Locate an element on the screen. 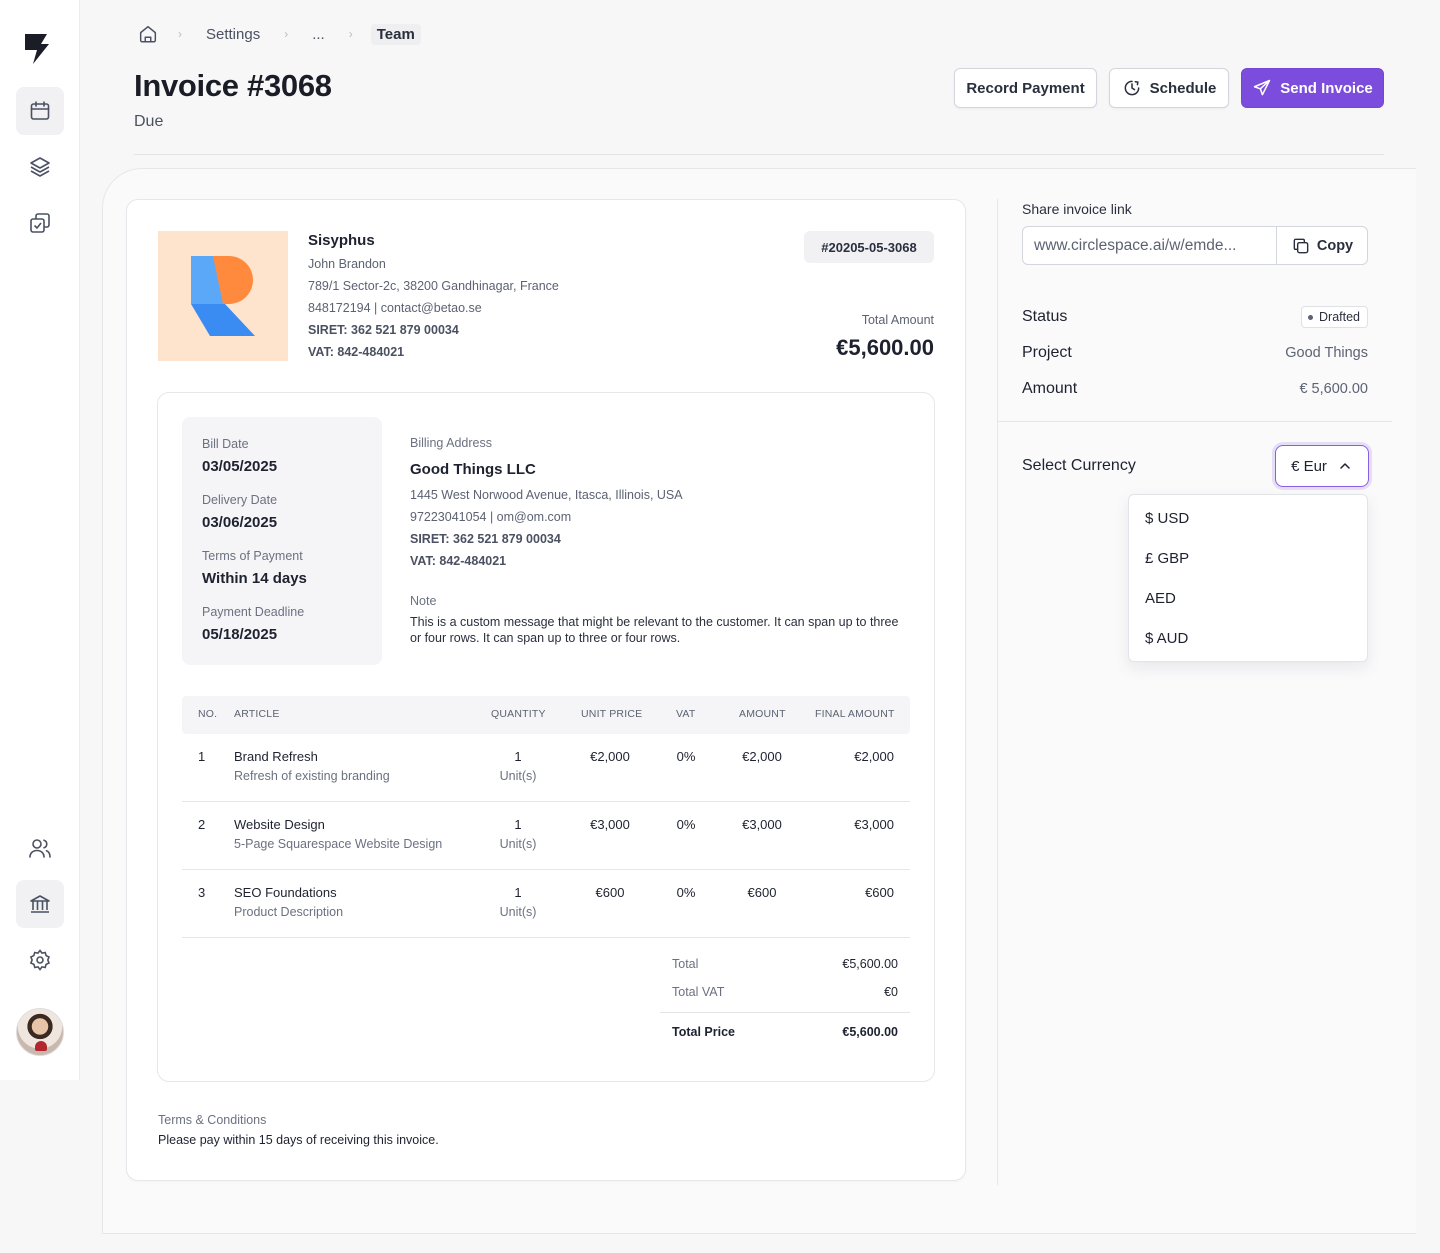 This screenshot has height=1253, width=1440. schedule-button: Schedule is located at coordinates (1169, 88).